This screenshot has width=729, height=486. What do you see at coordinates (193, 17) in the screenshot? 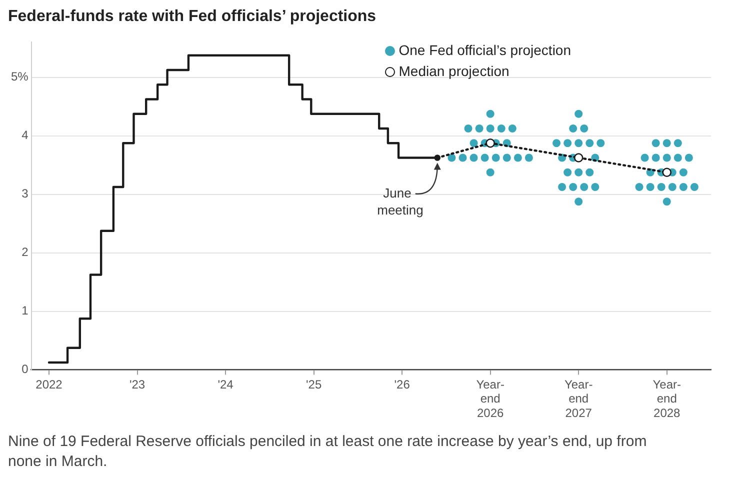
I see `chart-title: Federal-funds rate with Fed officials’ projections` at bounding box center [193, 17].